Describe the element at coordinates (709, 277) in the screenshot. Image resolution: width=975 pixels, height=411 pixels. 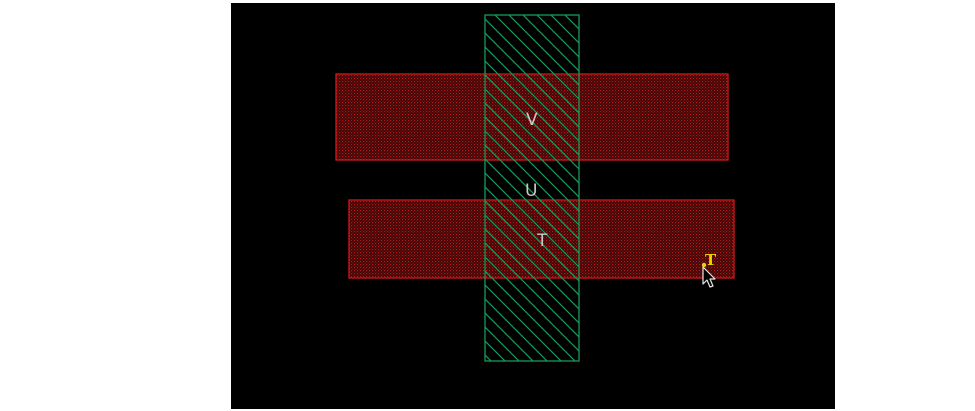
I see `arrow-pointer-icon` at that location.